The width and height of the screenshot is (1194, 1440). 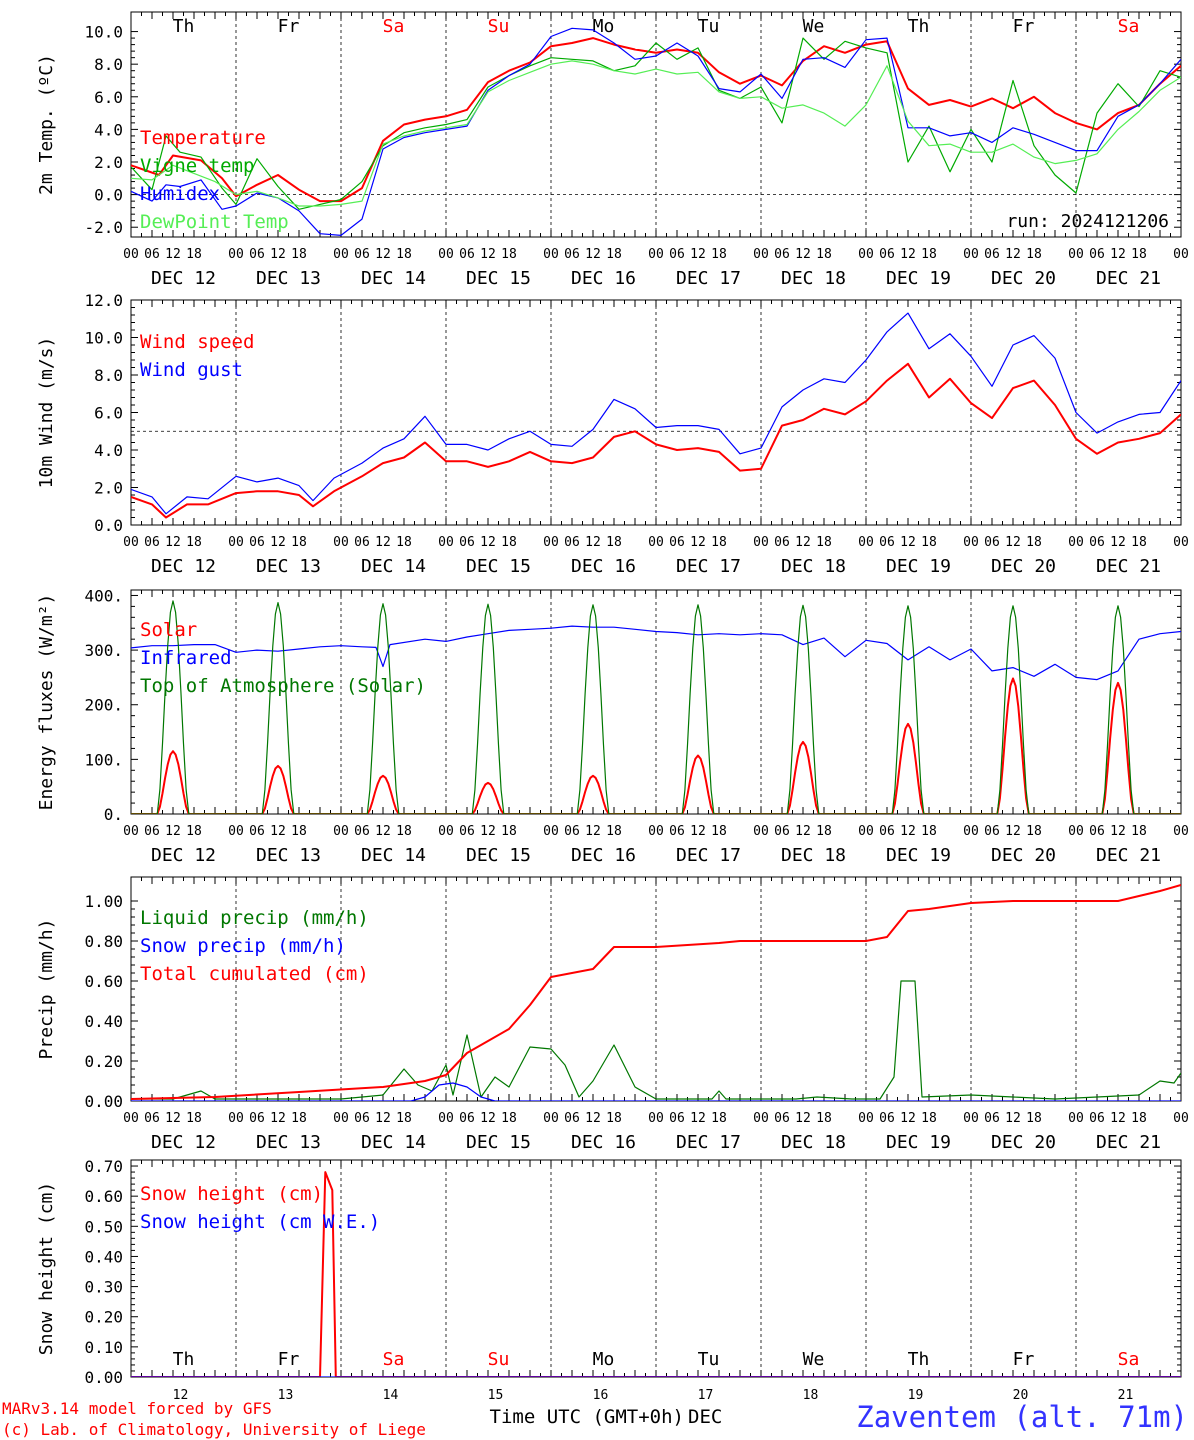 I want to click on weekday-label: Su, so click(x=499, y=1359).